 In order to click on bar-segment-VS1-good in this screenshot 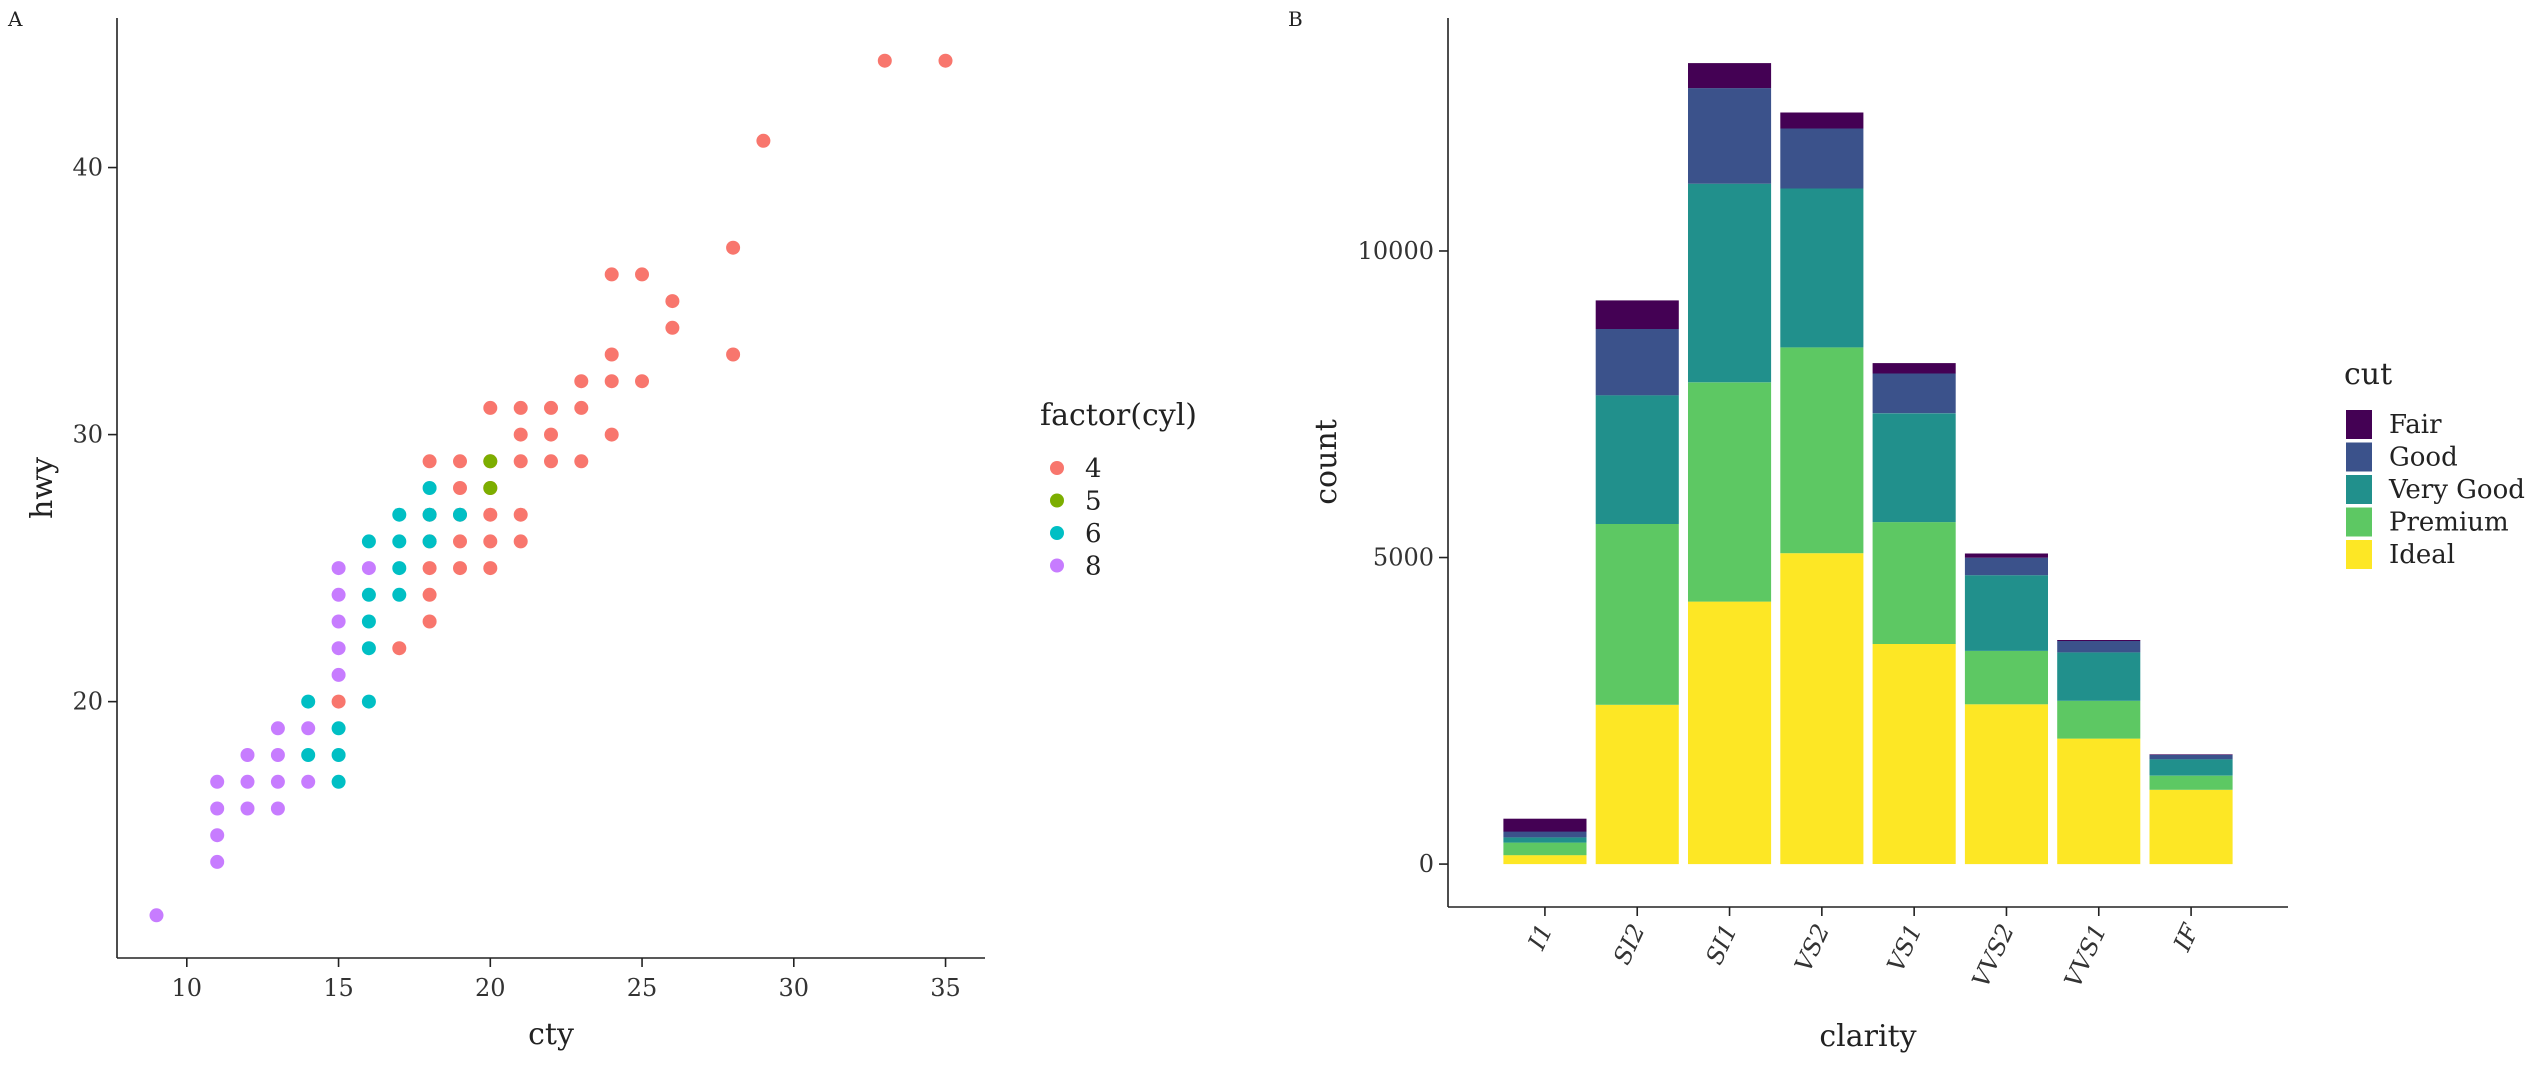, I will do `click(1914, 393)`.